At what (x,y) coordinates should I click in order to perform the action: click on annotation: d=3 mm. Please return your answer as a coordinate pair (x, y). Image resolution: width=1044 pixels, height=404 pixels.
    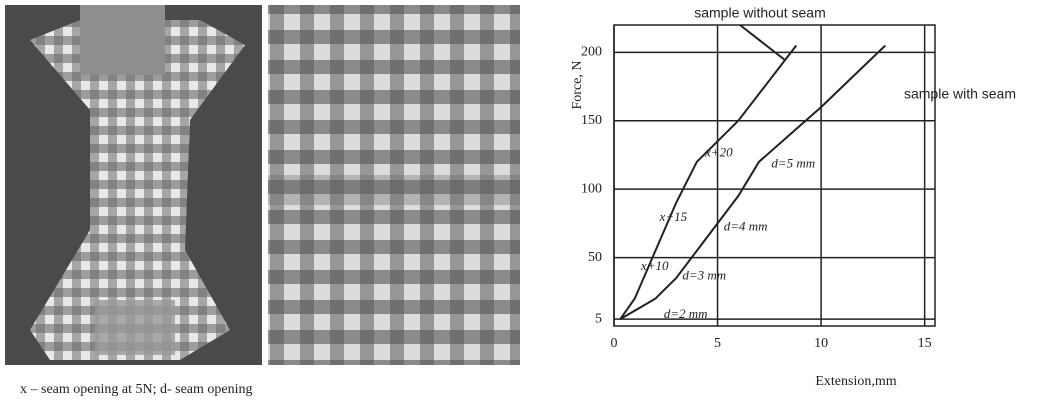
    Looking at the image, I should click on (704, 275).